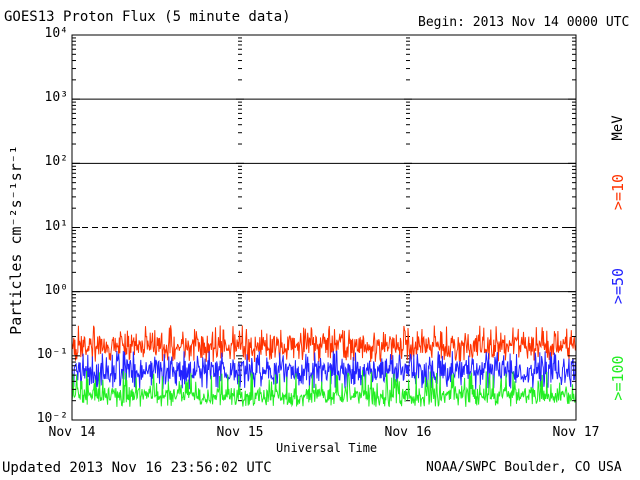 This screenshot has height=480, width=640. Describe the element at coordinates (16, 240) in the screenshot. I see `y-axis-label: Particles cm⁻²s⁻¹sr⁻¹` at that location.